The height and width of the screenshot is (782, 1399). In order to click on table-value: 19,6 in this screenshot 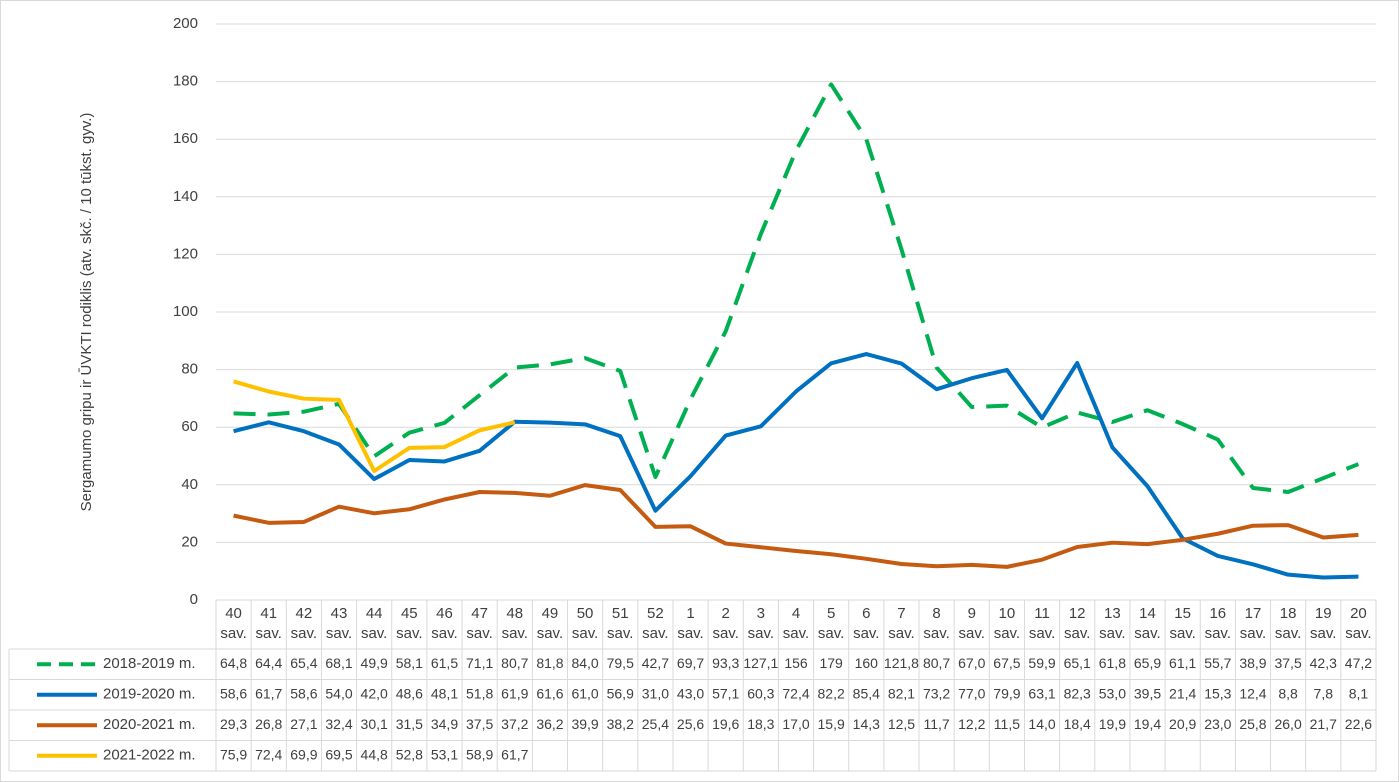, I will do `click(725, 724)`.